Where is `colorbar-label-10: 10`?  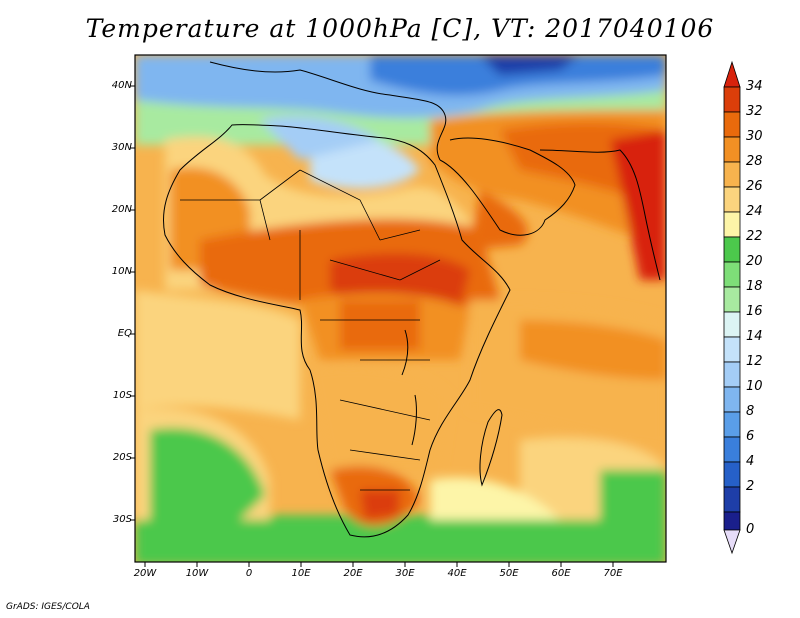
colorbar-label-10: 10 is located at coordinates (754, 386).